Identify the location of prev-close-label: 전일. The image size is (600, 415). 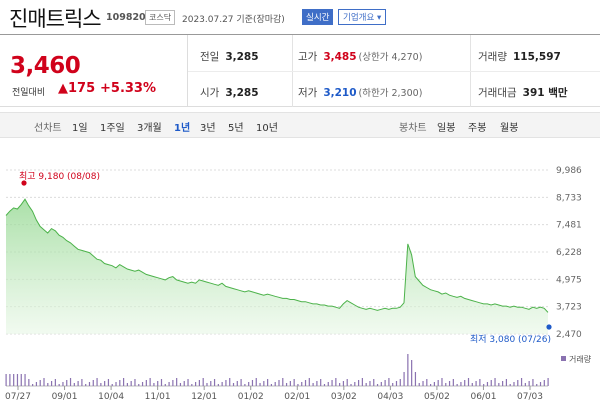
(210, 57).